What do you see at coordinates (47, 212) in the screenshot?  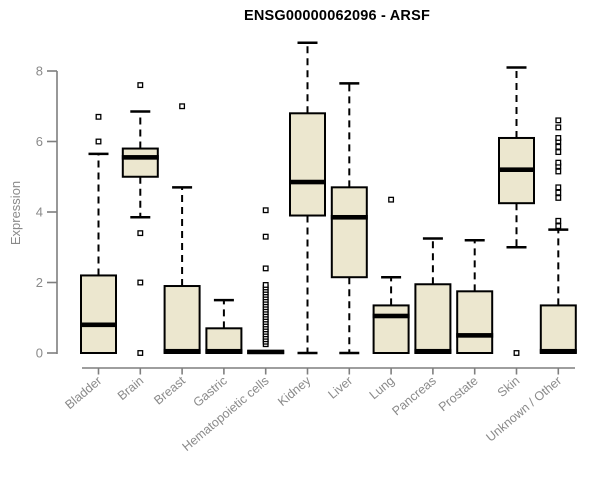 I see `y-axis: 0 2 4 6 8` at bounding box center [47, 212].